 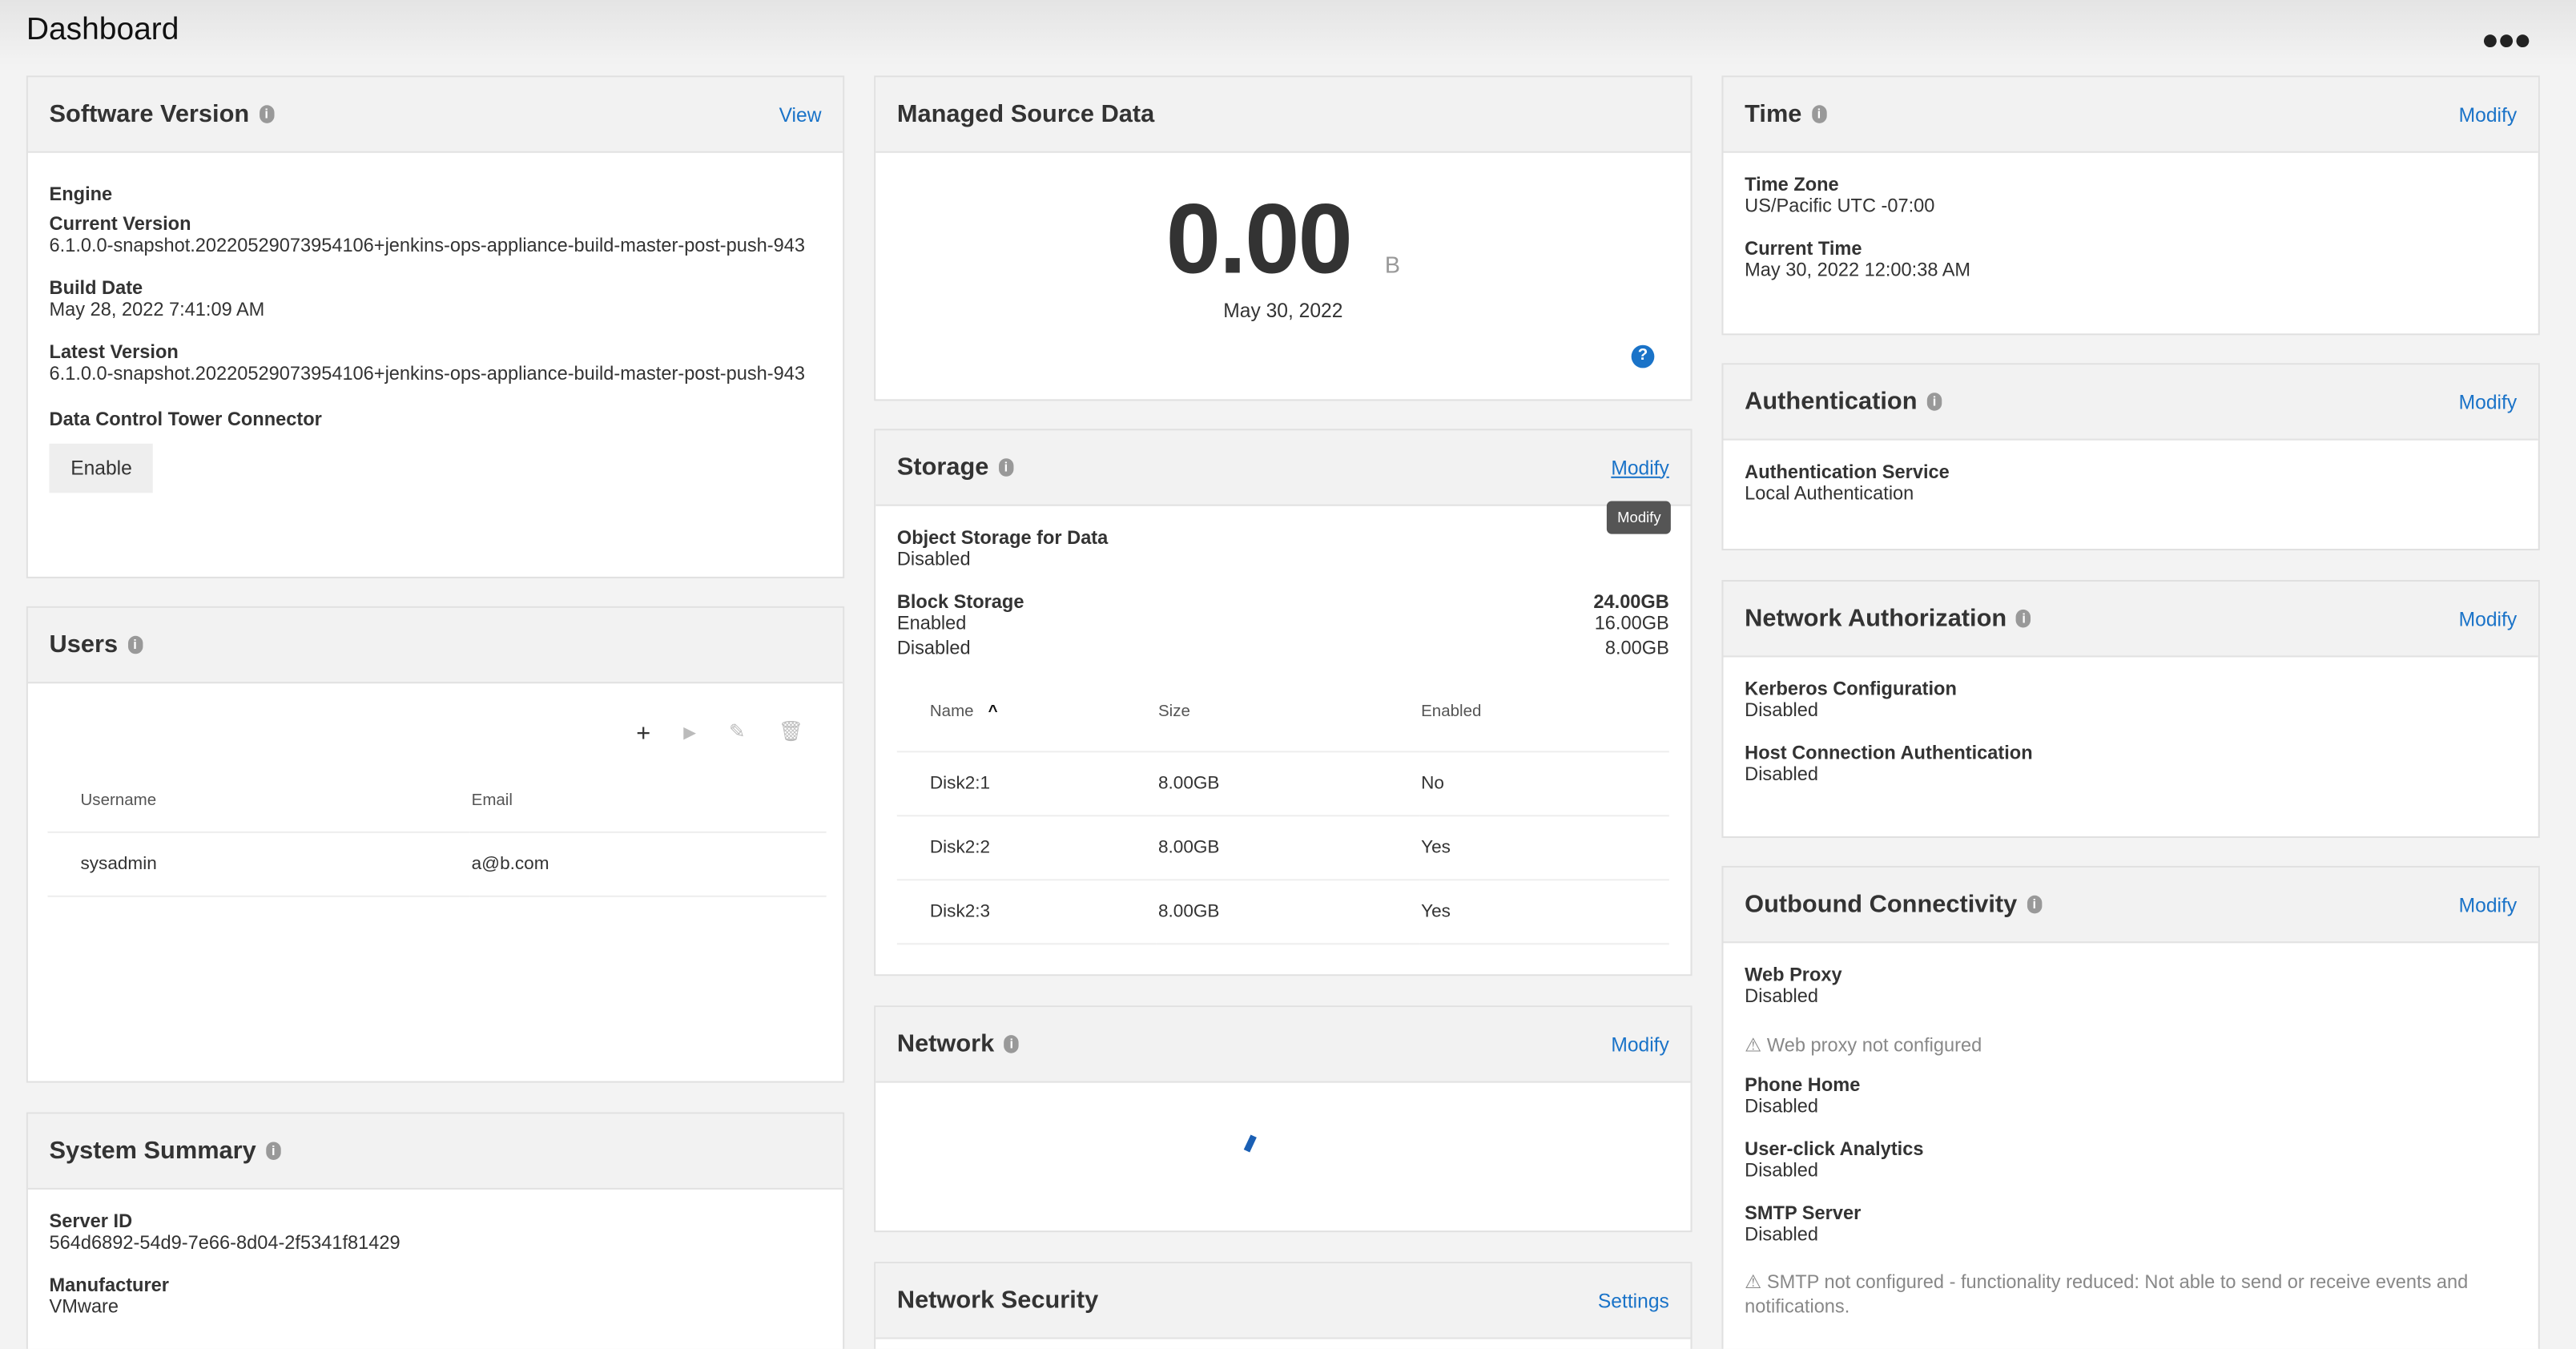 What do you see at coordinates (2488, 401) in the screenshot?
I see `auth-modify-link: Modify` at bounding box center [2488, 401].